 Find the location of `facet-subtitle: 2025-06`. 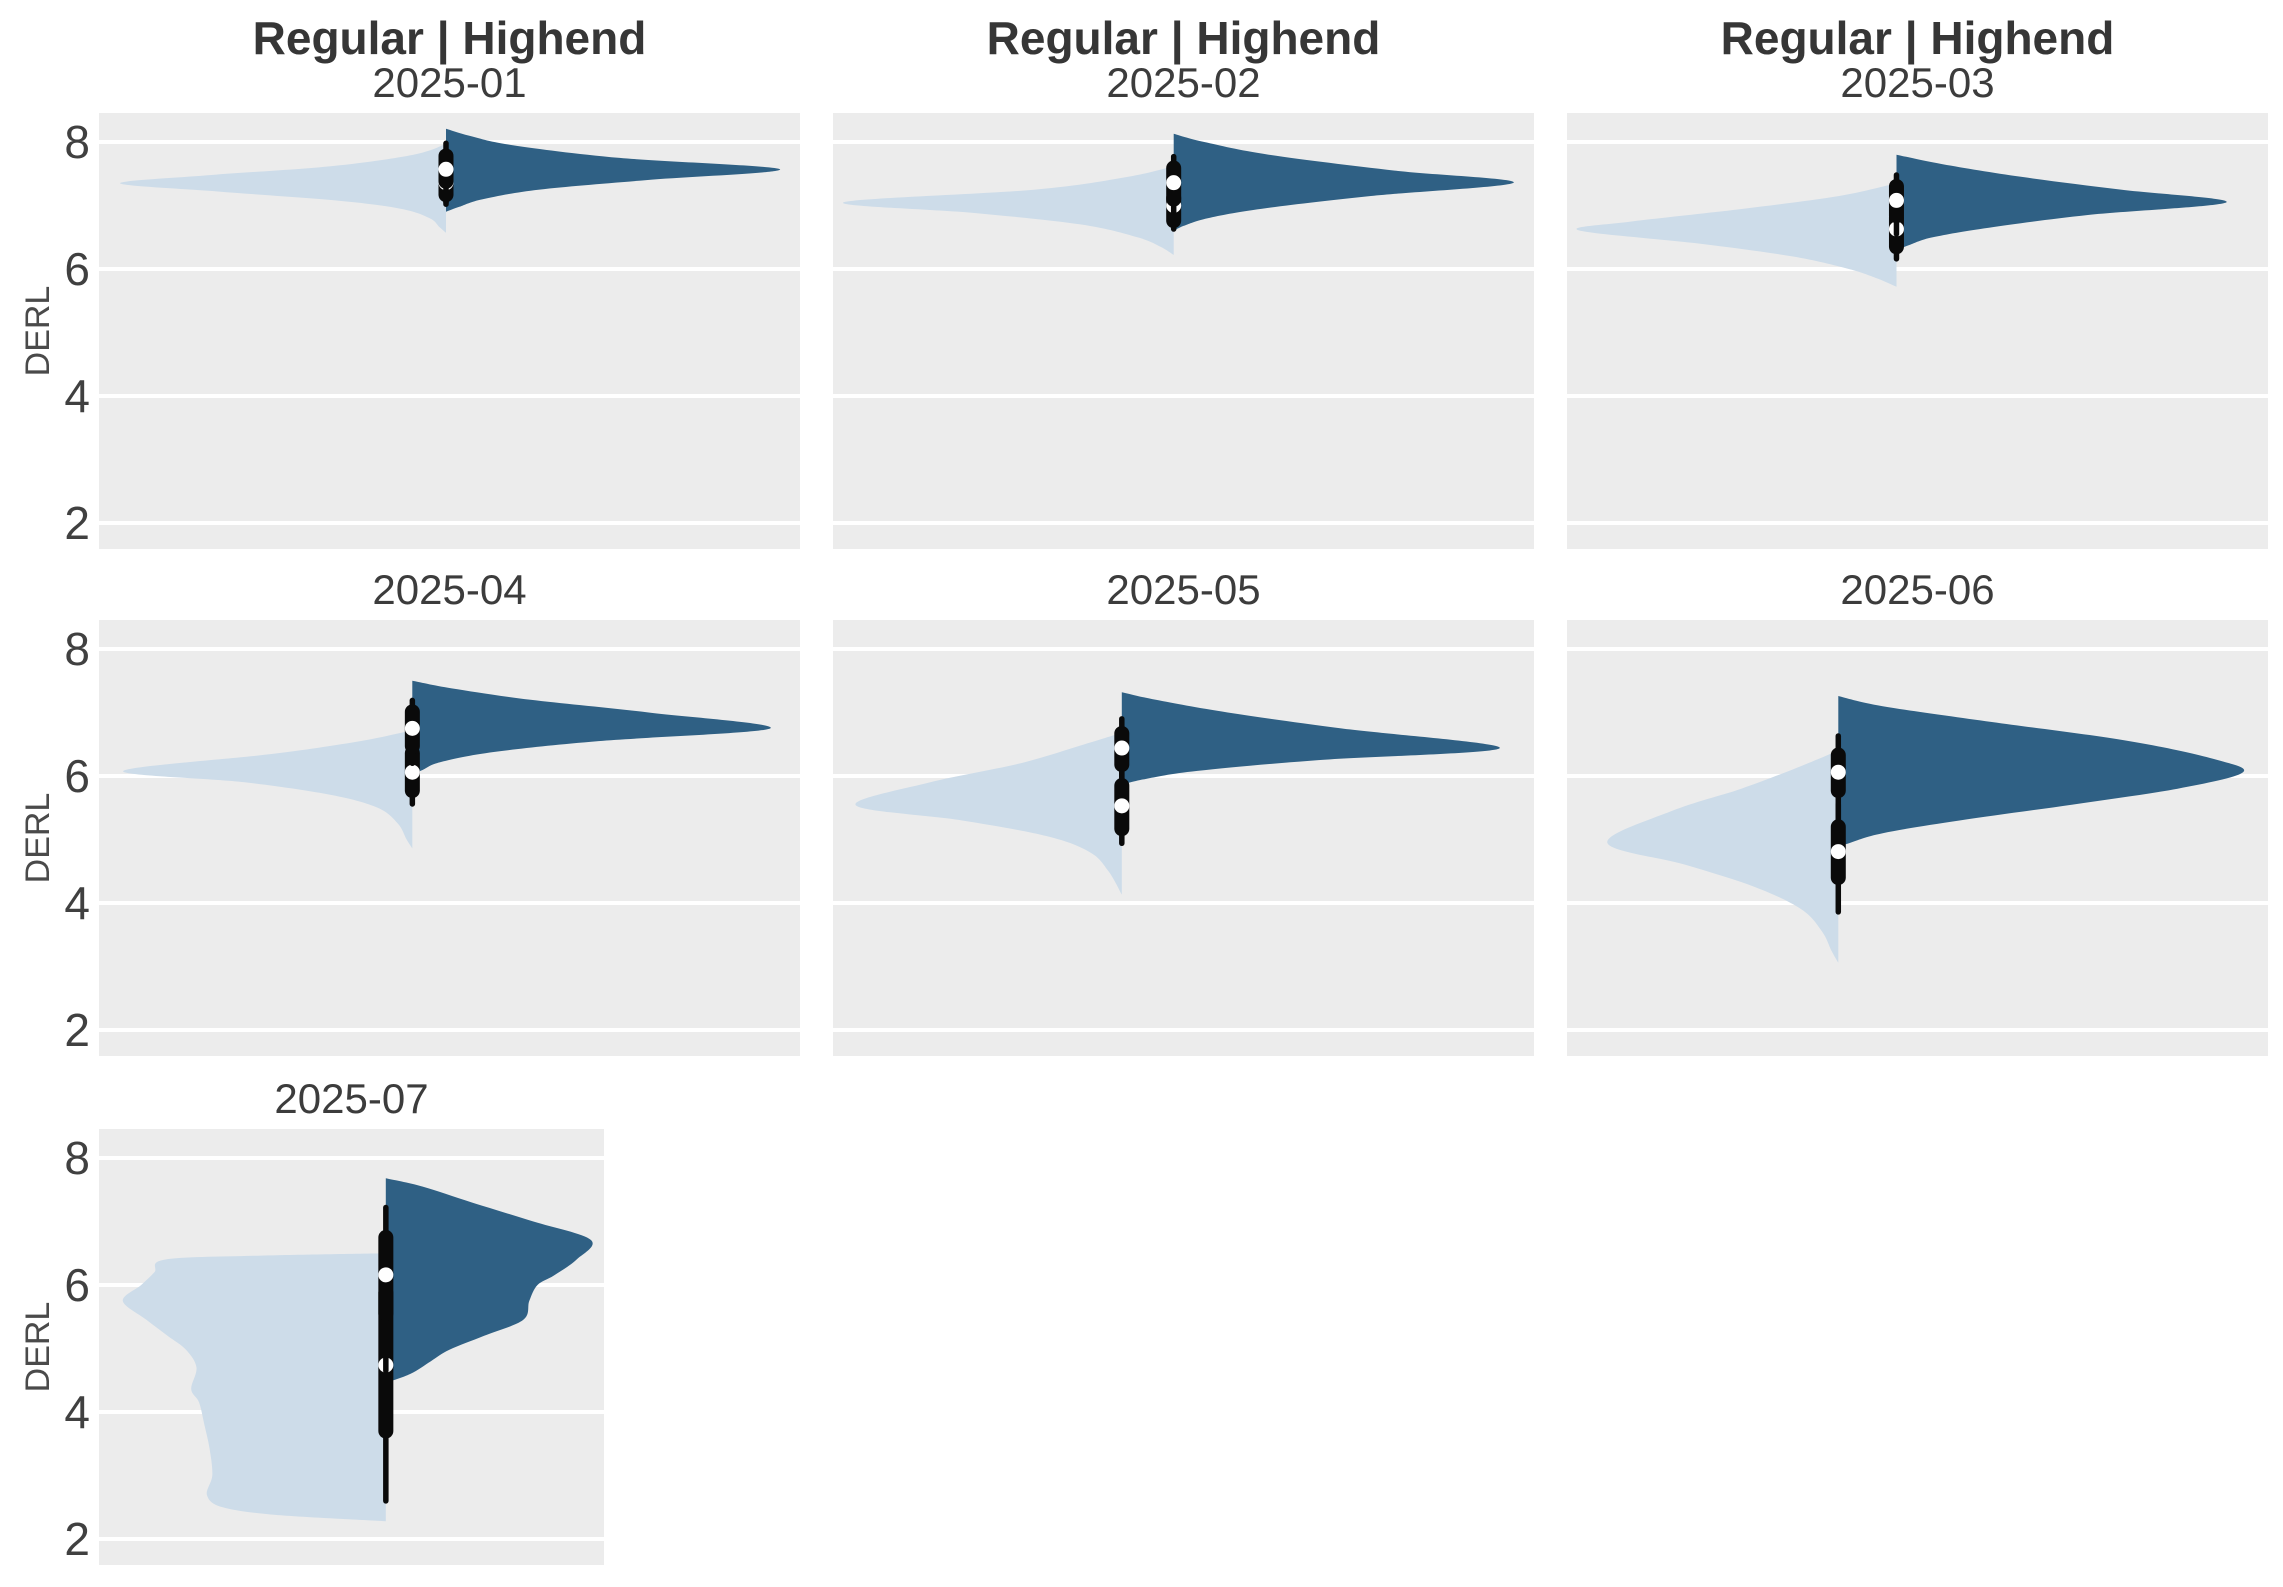

facet-subtitle: 2025-06 is located at coordinates (1917, 589).